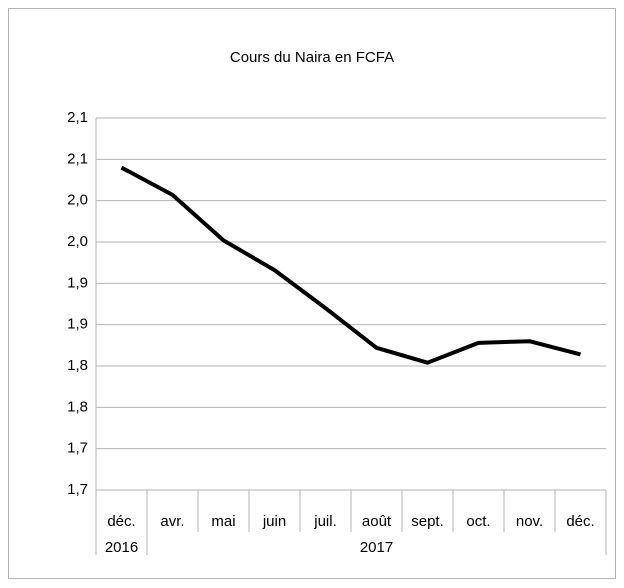 This screenshot has width=624, height=588. What do you see at coordinates (377, 521) in the screenshot?
I see `x-tick-label: août` at bounding box center [377, 521].